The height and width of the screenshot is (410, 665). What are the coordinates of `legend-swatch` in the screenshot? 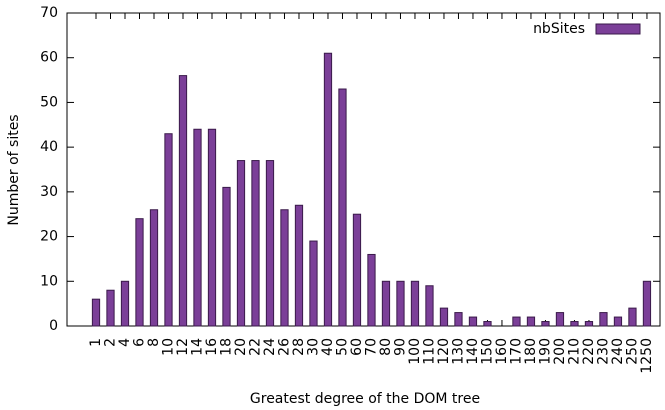 It's located at (618, 29).